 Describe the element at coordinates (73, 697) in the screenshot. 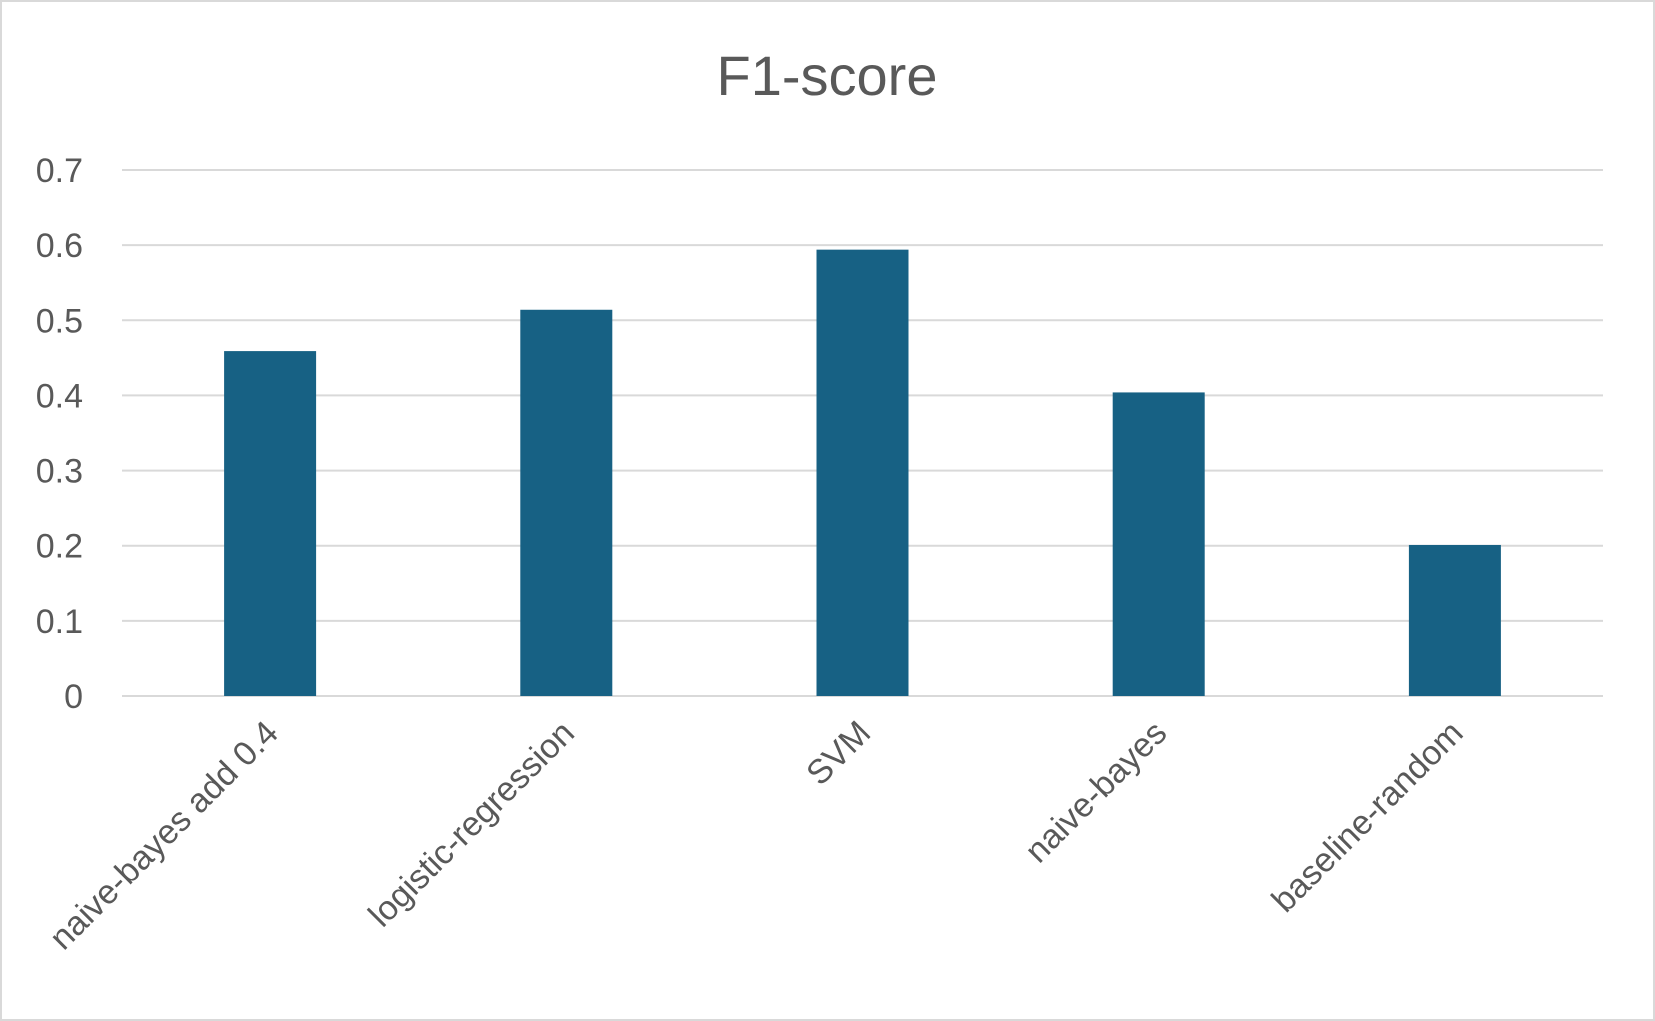

I see `y-tick-label: 0` at that location.